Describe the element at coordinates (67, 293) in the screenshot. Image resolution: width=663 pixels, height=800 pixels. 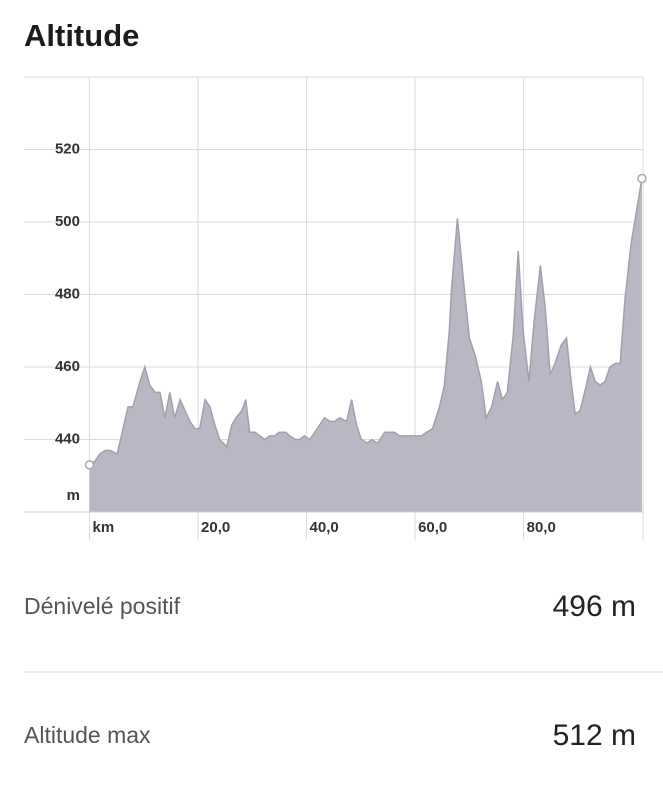
I see `y-tick-label: 480` at that location.